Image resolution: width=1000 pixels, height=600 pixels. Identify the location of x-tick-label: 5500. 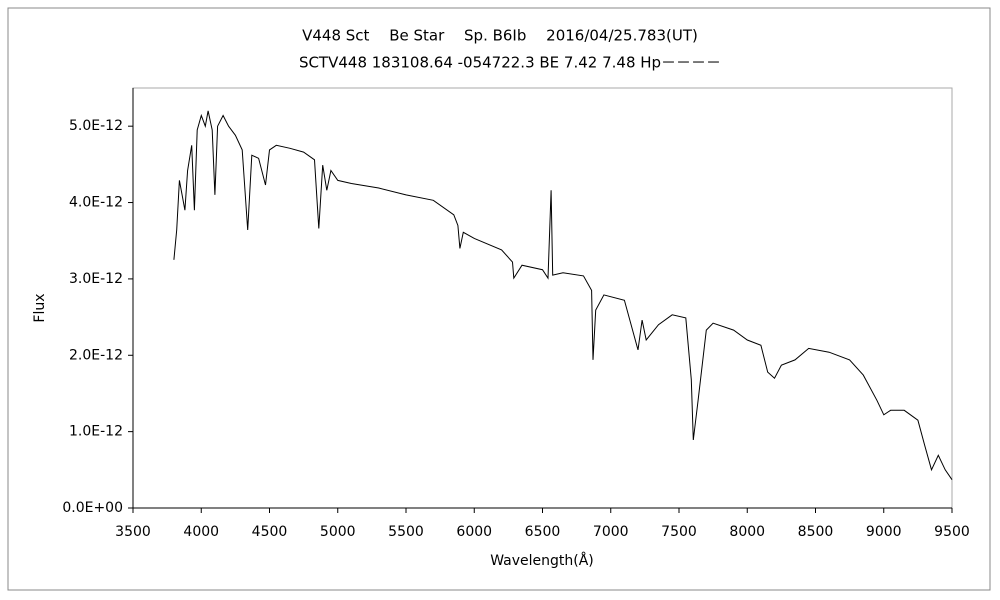
(406, 532).